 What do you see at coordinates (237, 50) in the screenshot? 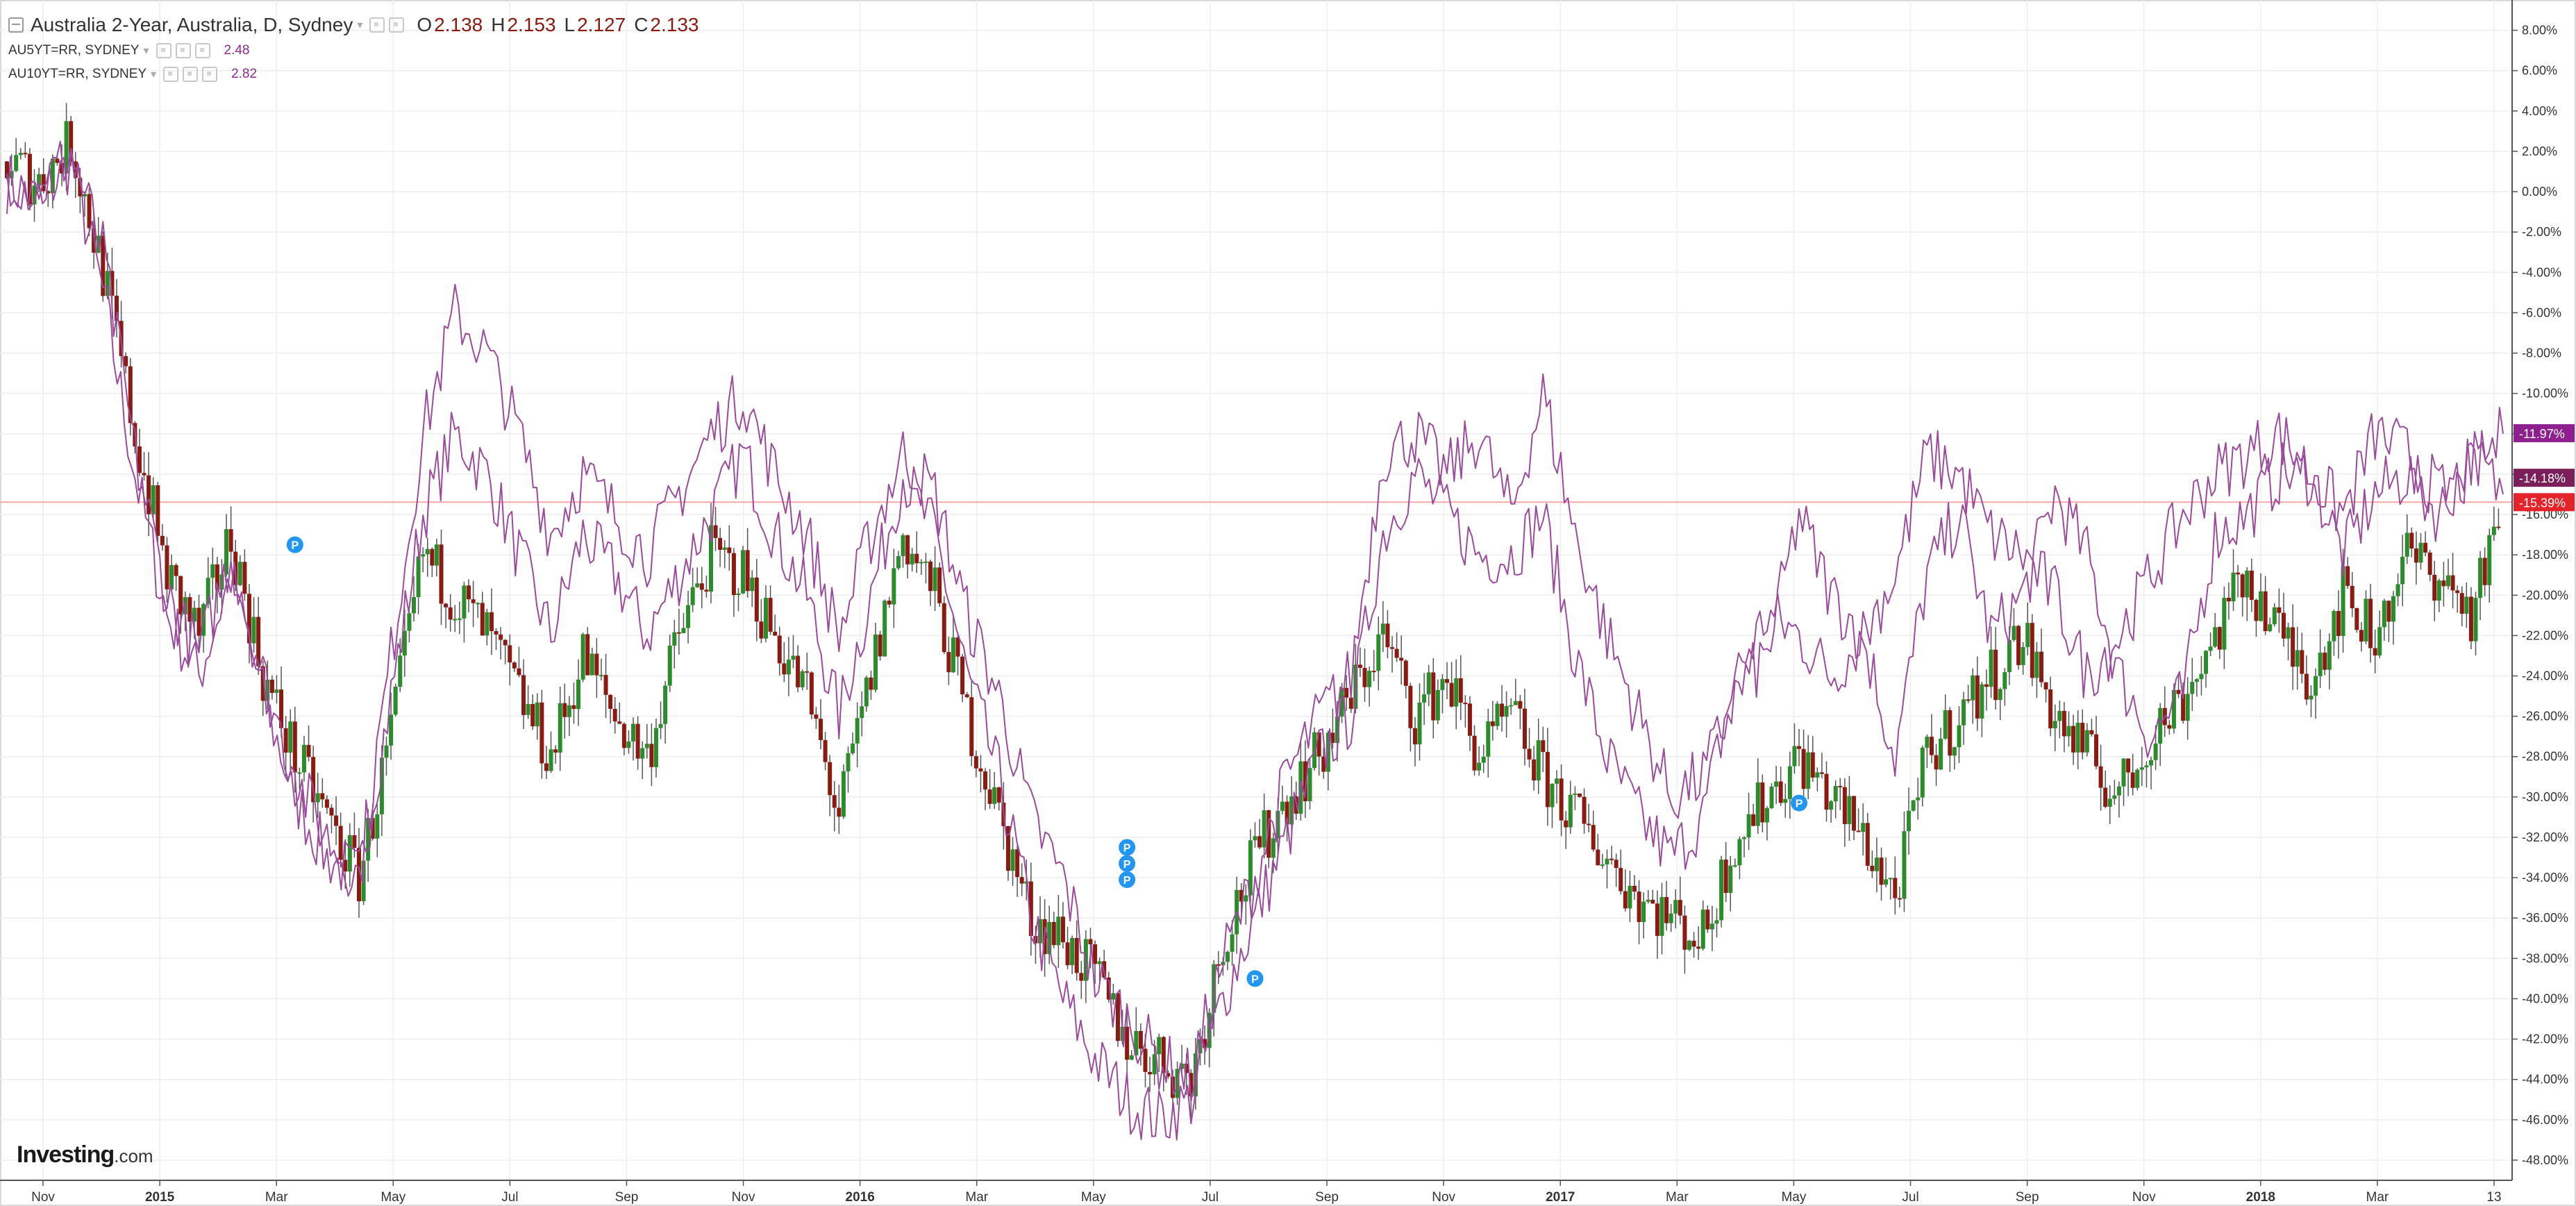
I see `study-value: 2.48` at bounding box center [237, 50].